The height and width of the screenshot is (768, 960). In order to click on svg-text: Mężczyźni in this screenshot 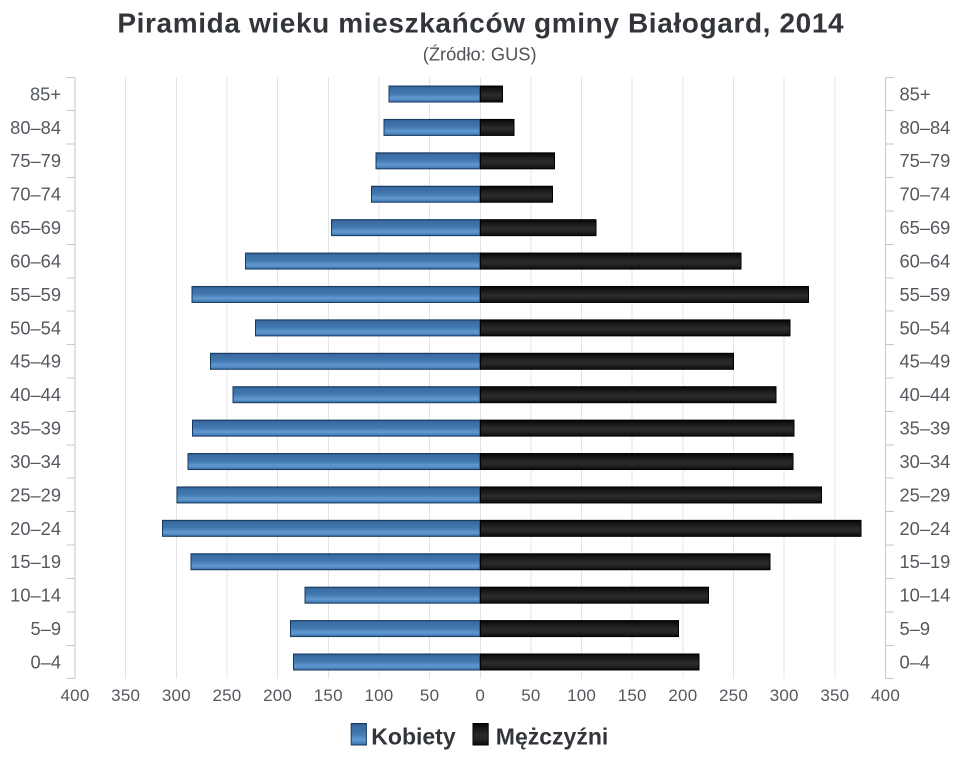, I will do `click(552, 736)`.